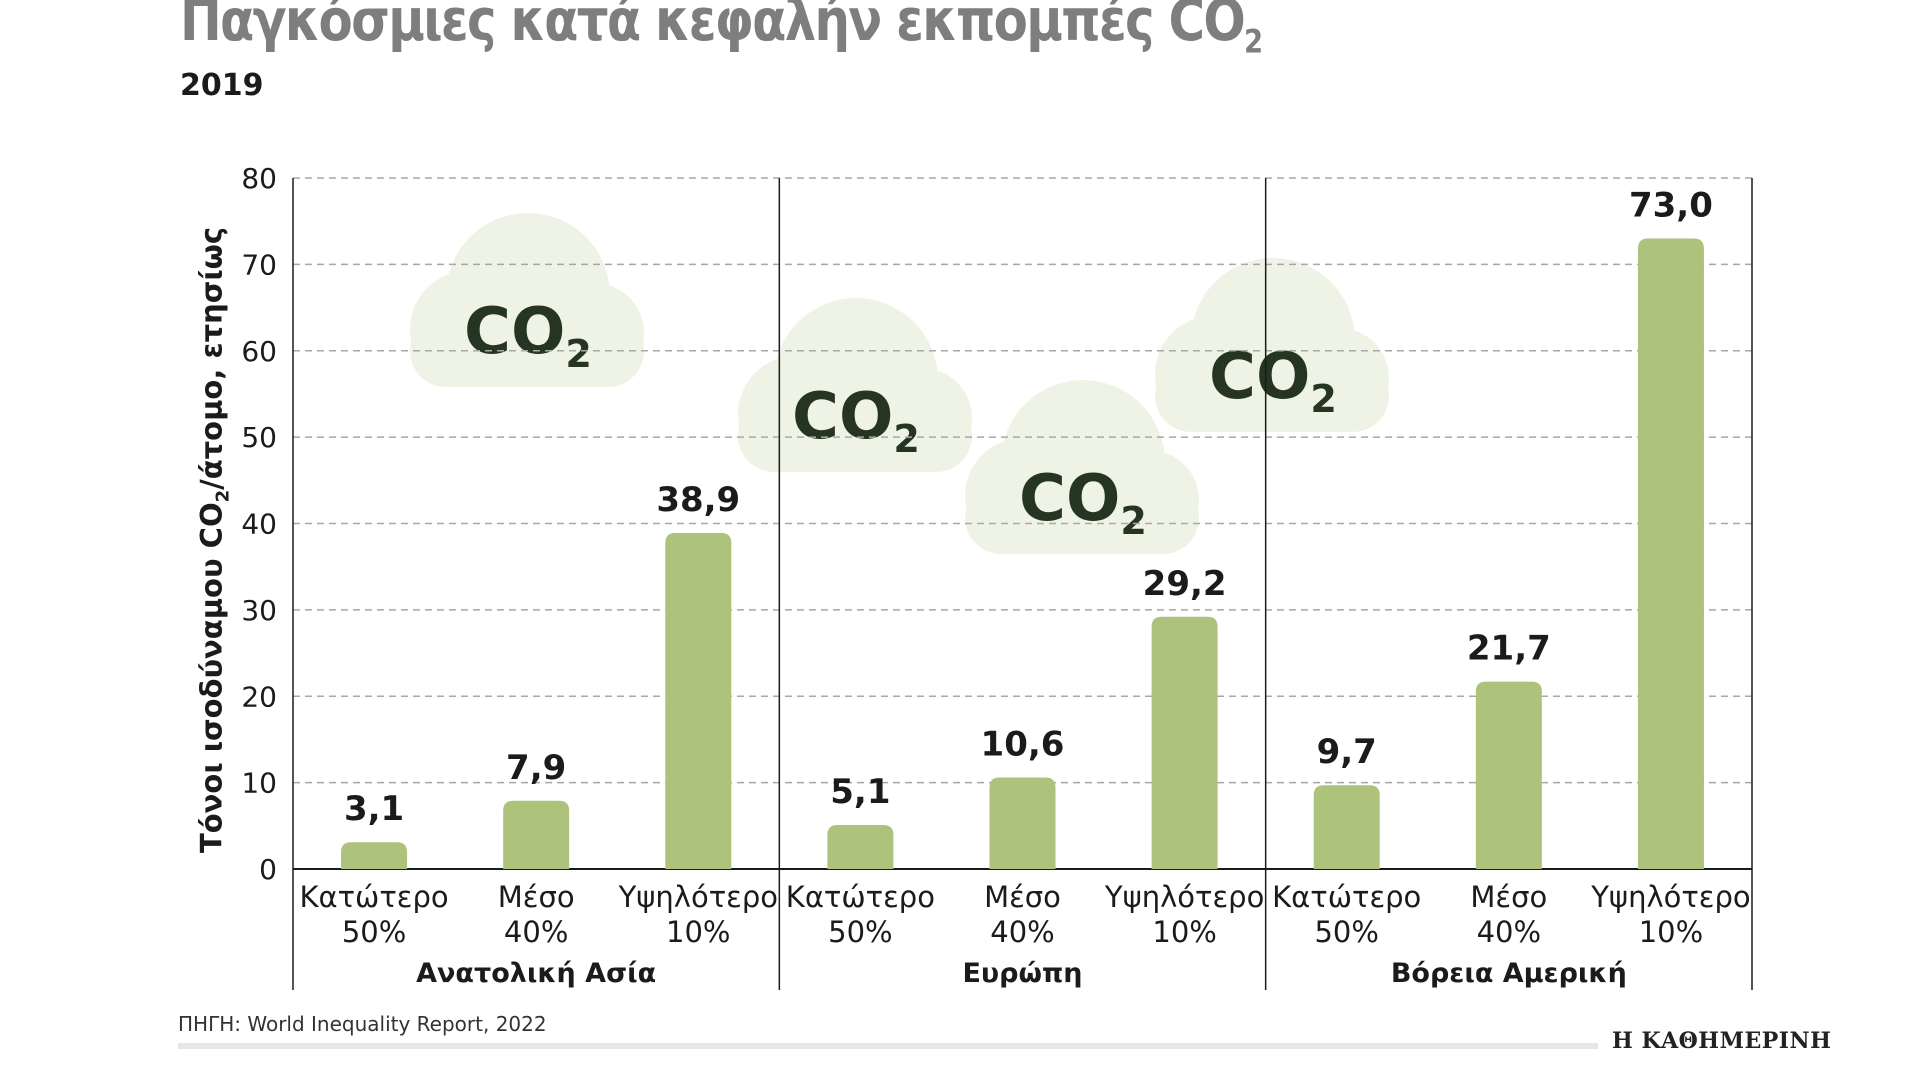 This screenshot has height=1080, width=1920. What do you see at coordinates (860, 792) in the screenshot?
I see `bar-value-label: 5,1` at bounding box center [860, 792].